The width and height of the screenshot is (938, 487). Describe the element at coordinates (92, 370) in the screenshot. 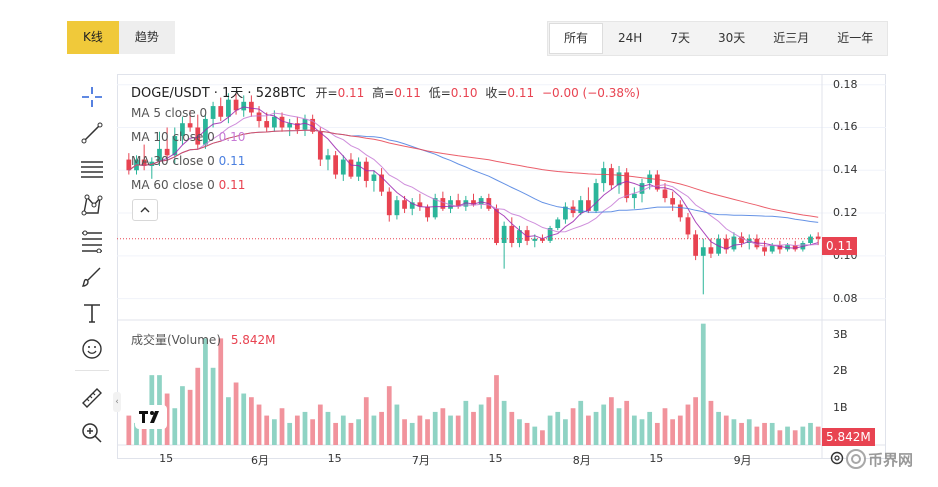

I see `toolbar-divider` at that location.